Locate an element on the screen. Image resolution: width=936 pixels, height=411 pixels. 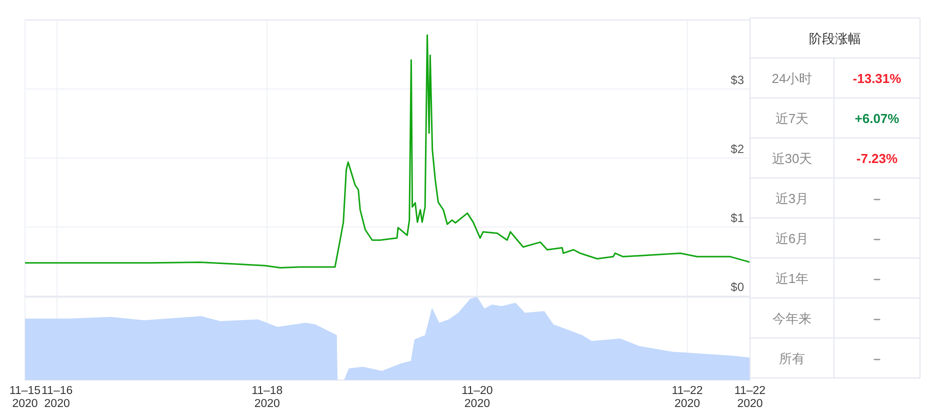
text: 阶段涨幅 is located at coordinates (835, 38).